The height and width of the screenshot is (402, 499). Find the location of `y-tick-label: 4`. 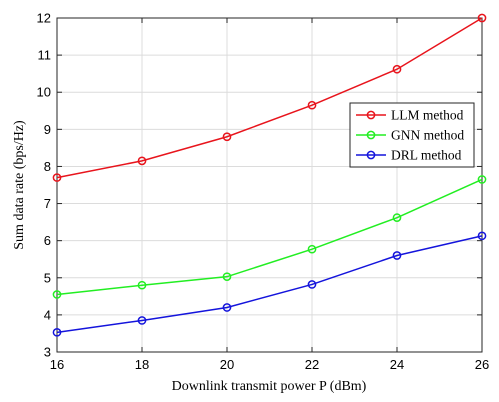

y-tick-label: 4 is located at coordinates (47, 314).